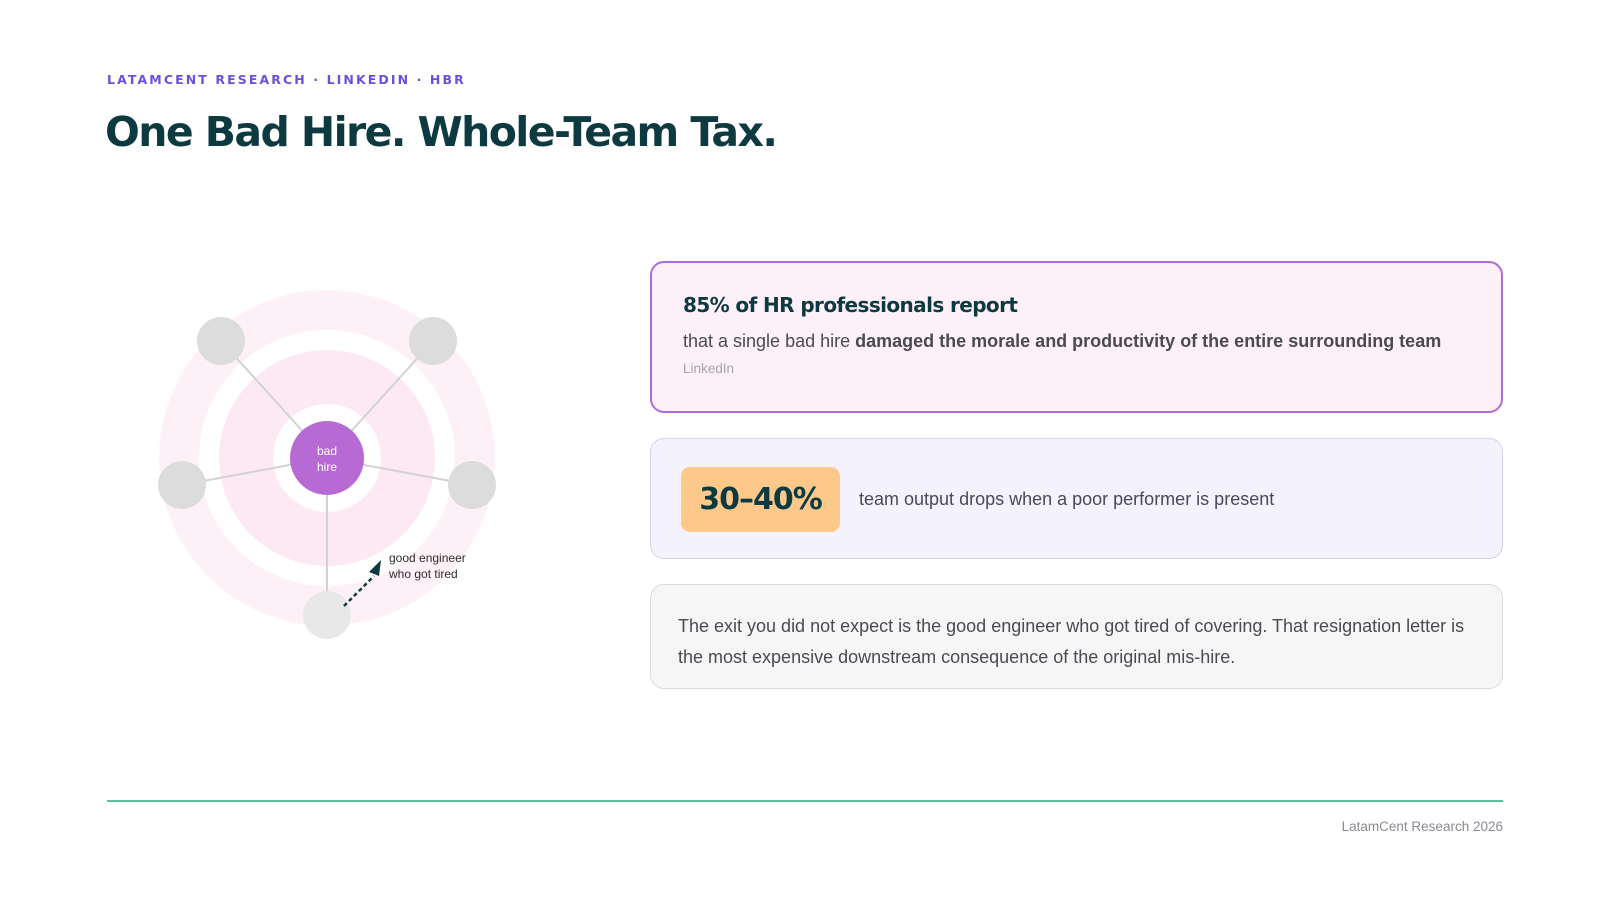 This screenshot has width=1600, height=900. Describe the element at coordinates (375, 568) in the screenshot. I see `exit-arrow-head` at that location.